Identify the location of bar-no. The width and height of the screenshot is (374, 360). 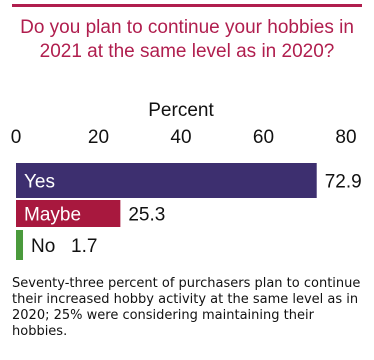
(20, 245).